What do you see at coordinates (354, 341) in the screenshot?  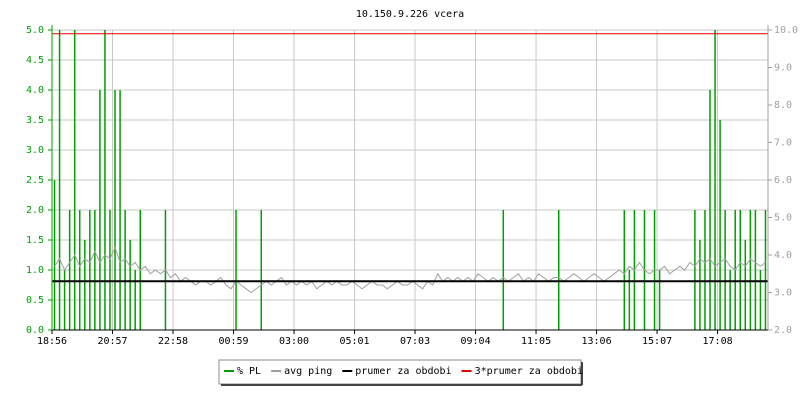 I see `x-tick-label: 05:01` at bounding box center [354, 341].